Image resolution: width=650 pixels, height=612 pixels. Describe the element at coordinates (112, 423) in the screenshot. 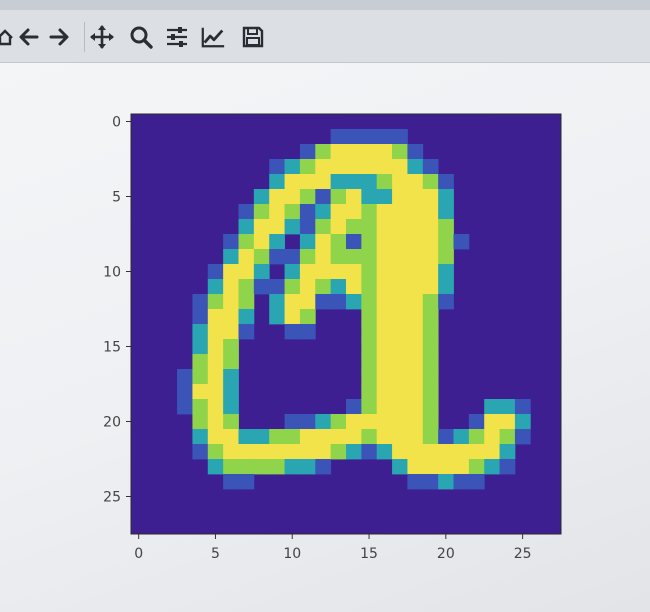

I see `y-tick-label: 20` at that location.